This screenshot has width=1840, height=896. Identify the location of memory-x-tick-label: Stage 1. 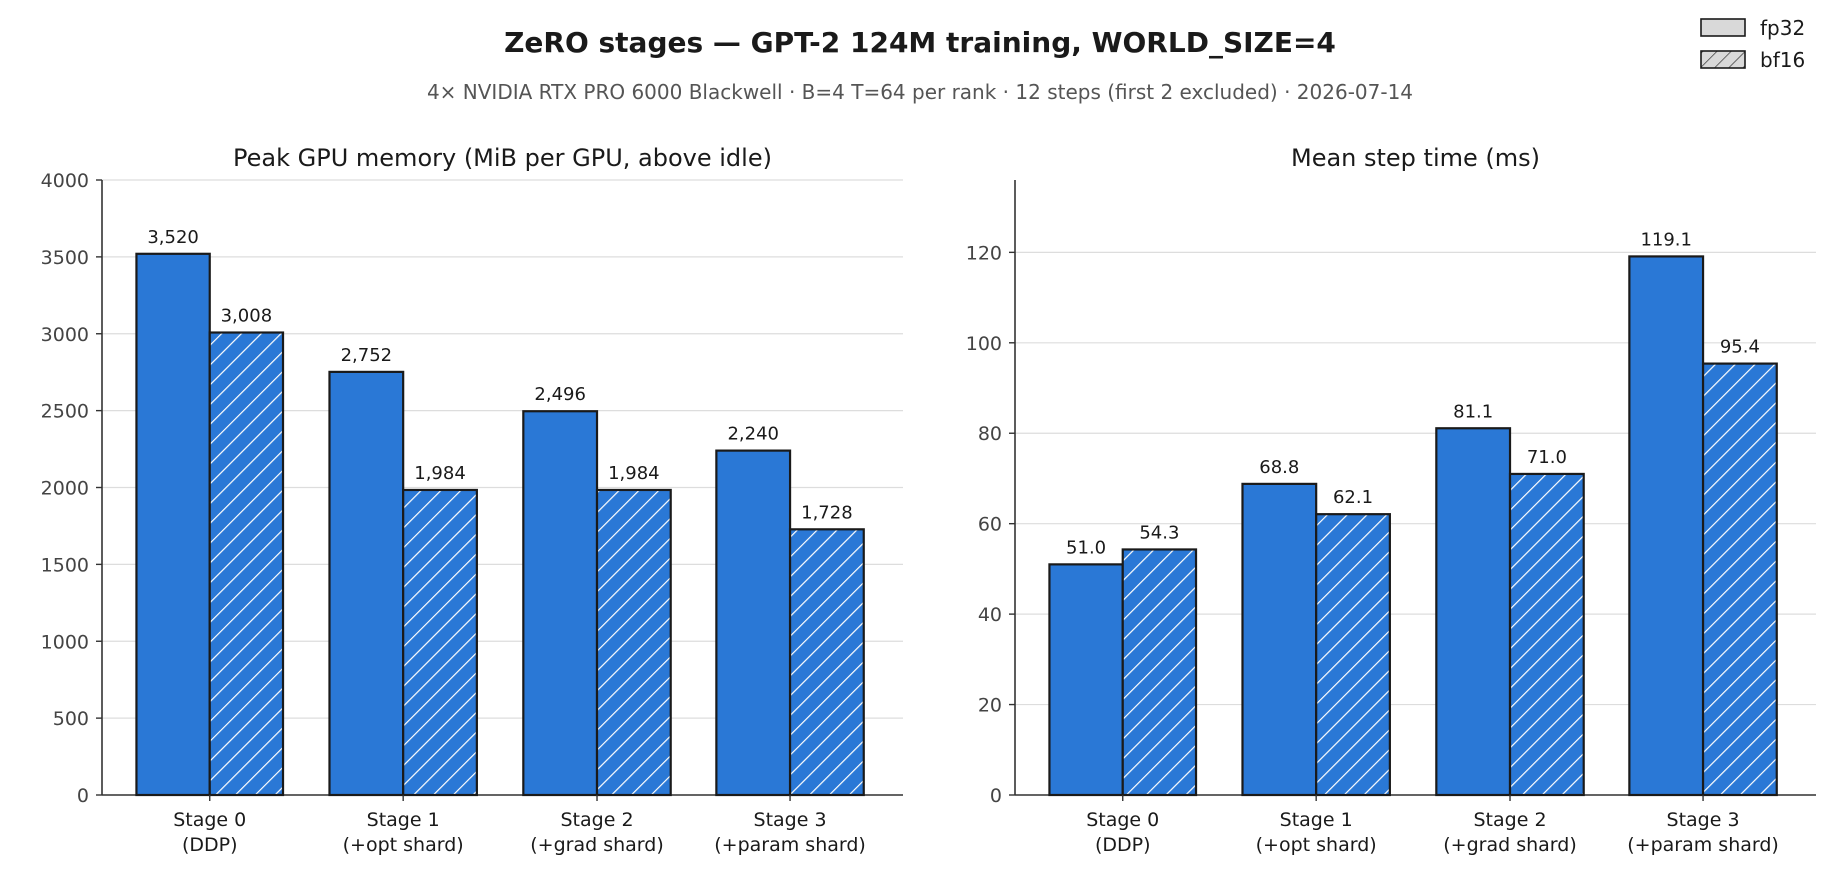
(403, 820).